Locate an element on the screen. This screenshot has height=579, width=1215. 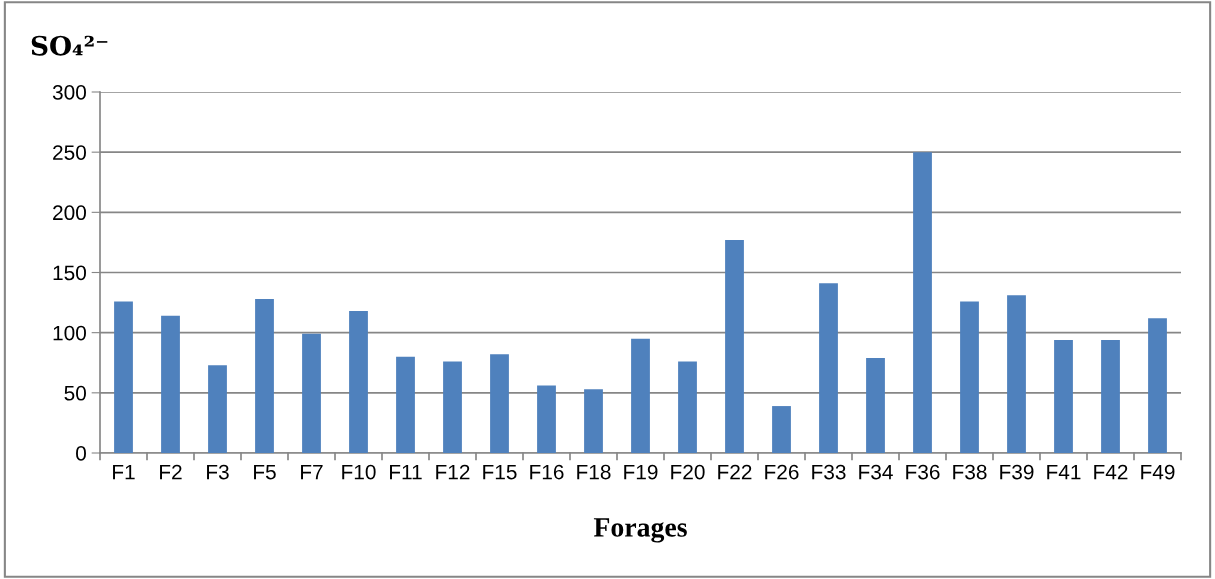
x-tick-label: F36 is located at coordinates (923, 472).